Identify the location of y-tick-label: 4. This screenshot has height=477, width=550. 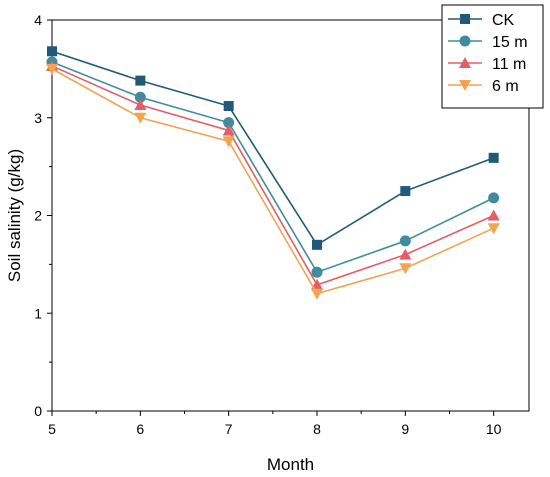
(38, 20).